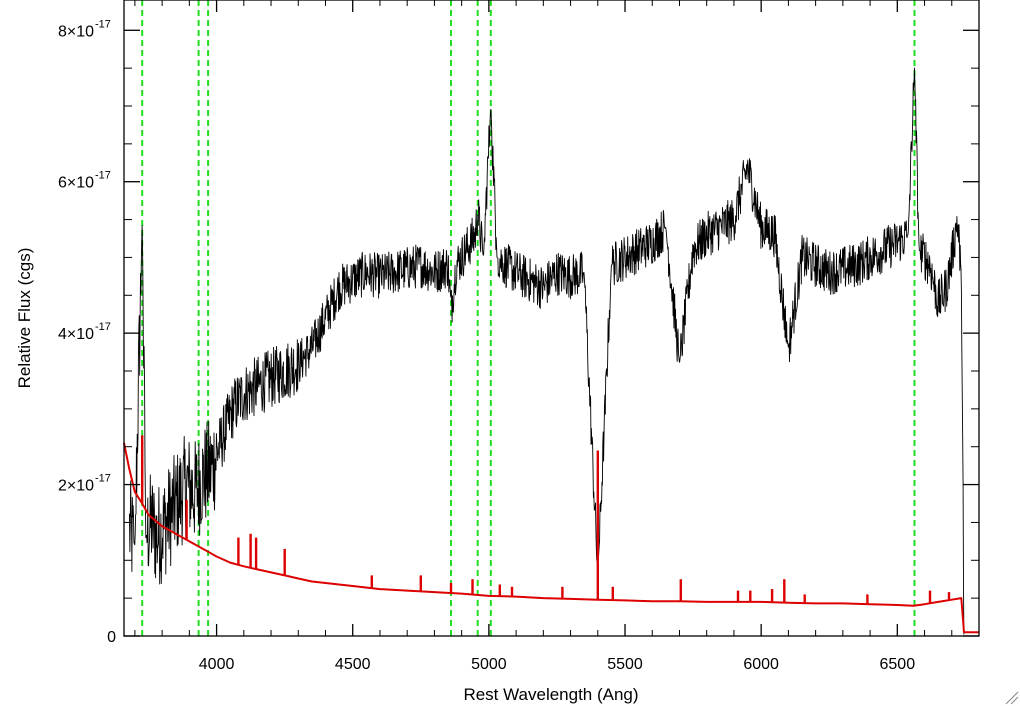  What do you see at coordinates (24, 318) in the screenshot?
I see `y-axis-label: Relative Flux (cgs)` at bounding box center [24, 318].